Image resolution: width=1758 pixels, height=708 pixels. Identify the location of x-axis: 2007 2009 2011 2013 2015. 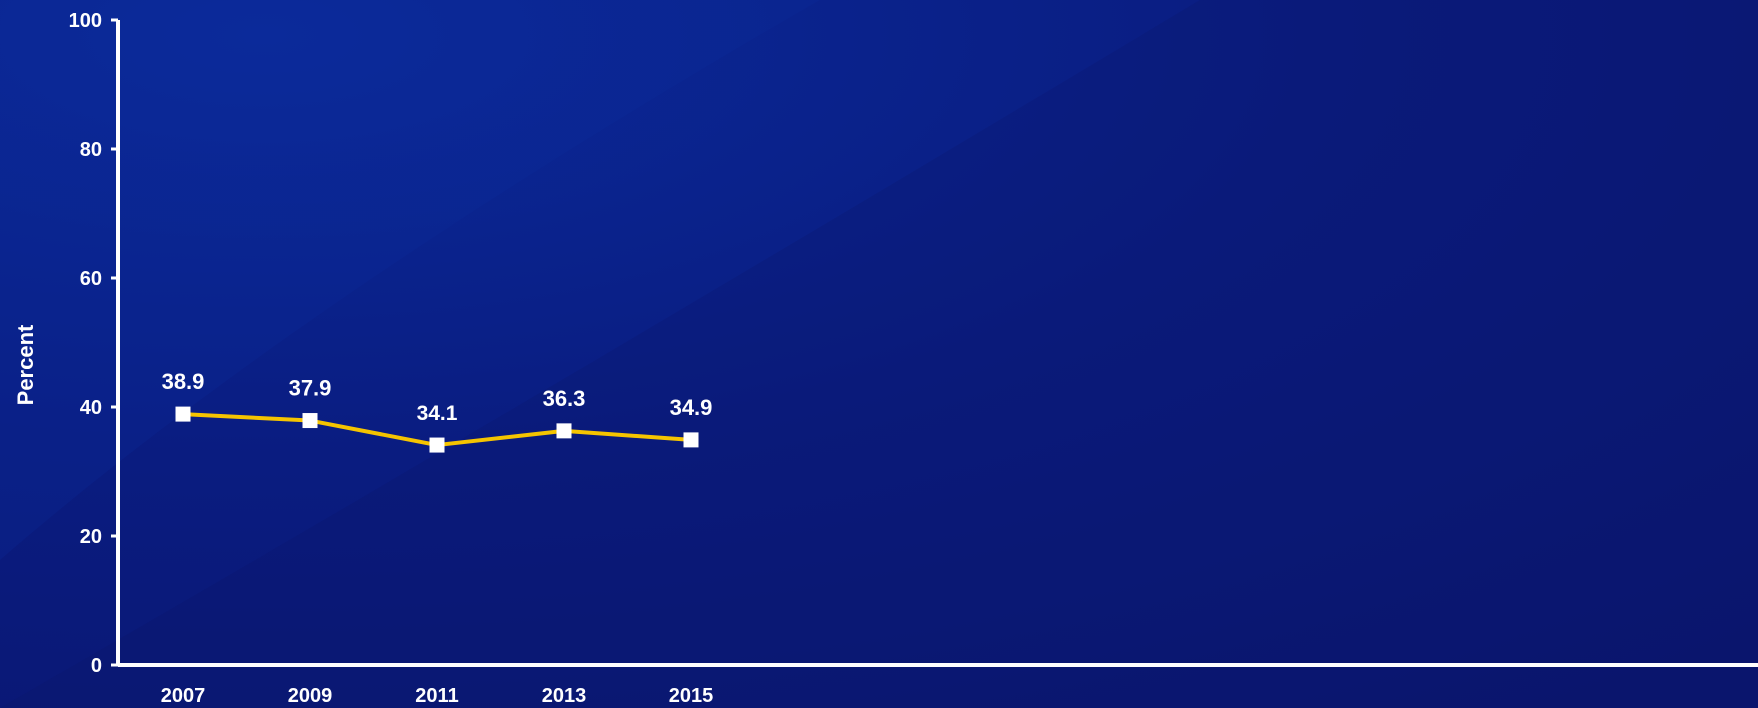
(938, 685).